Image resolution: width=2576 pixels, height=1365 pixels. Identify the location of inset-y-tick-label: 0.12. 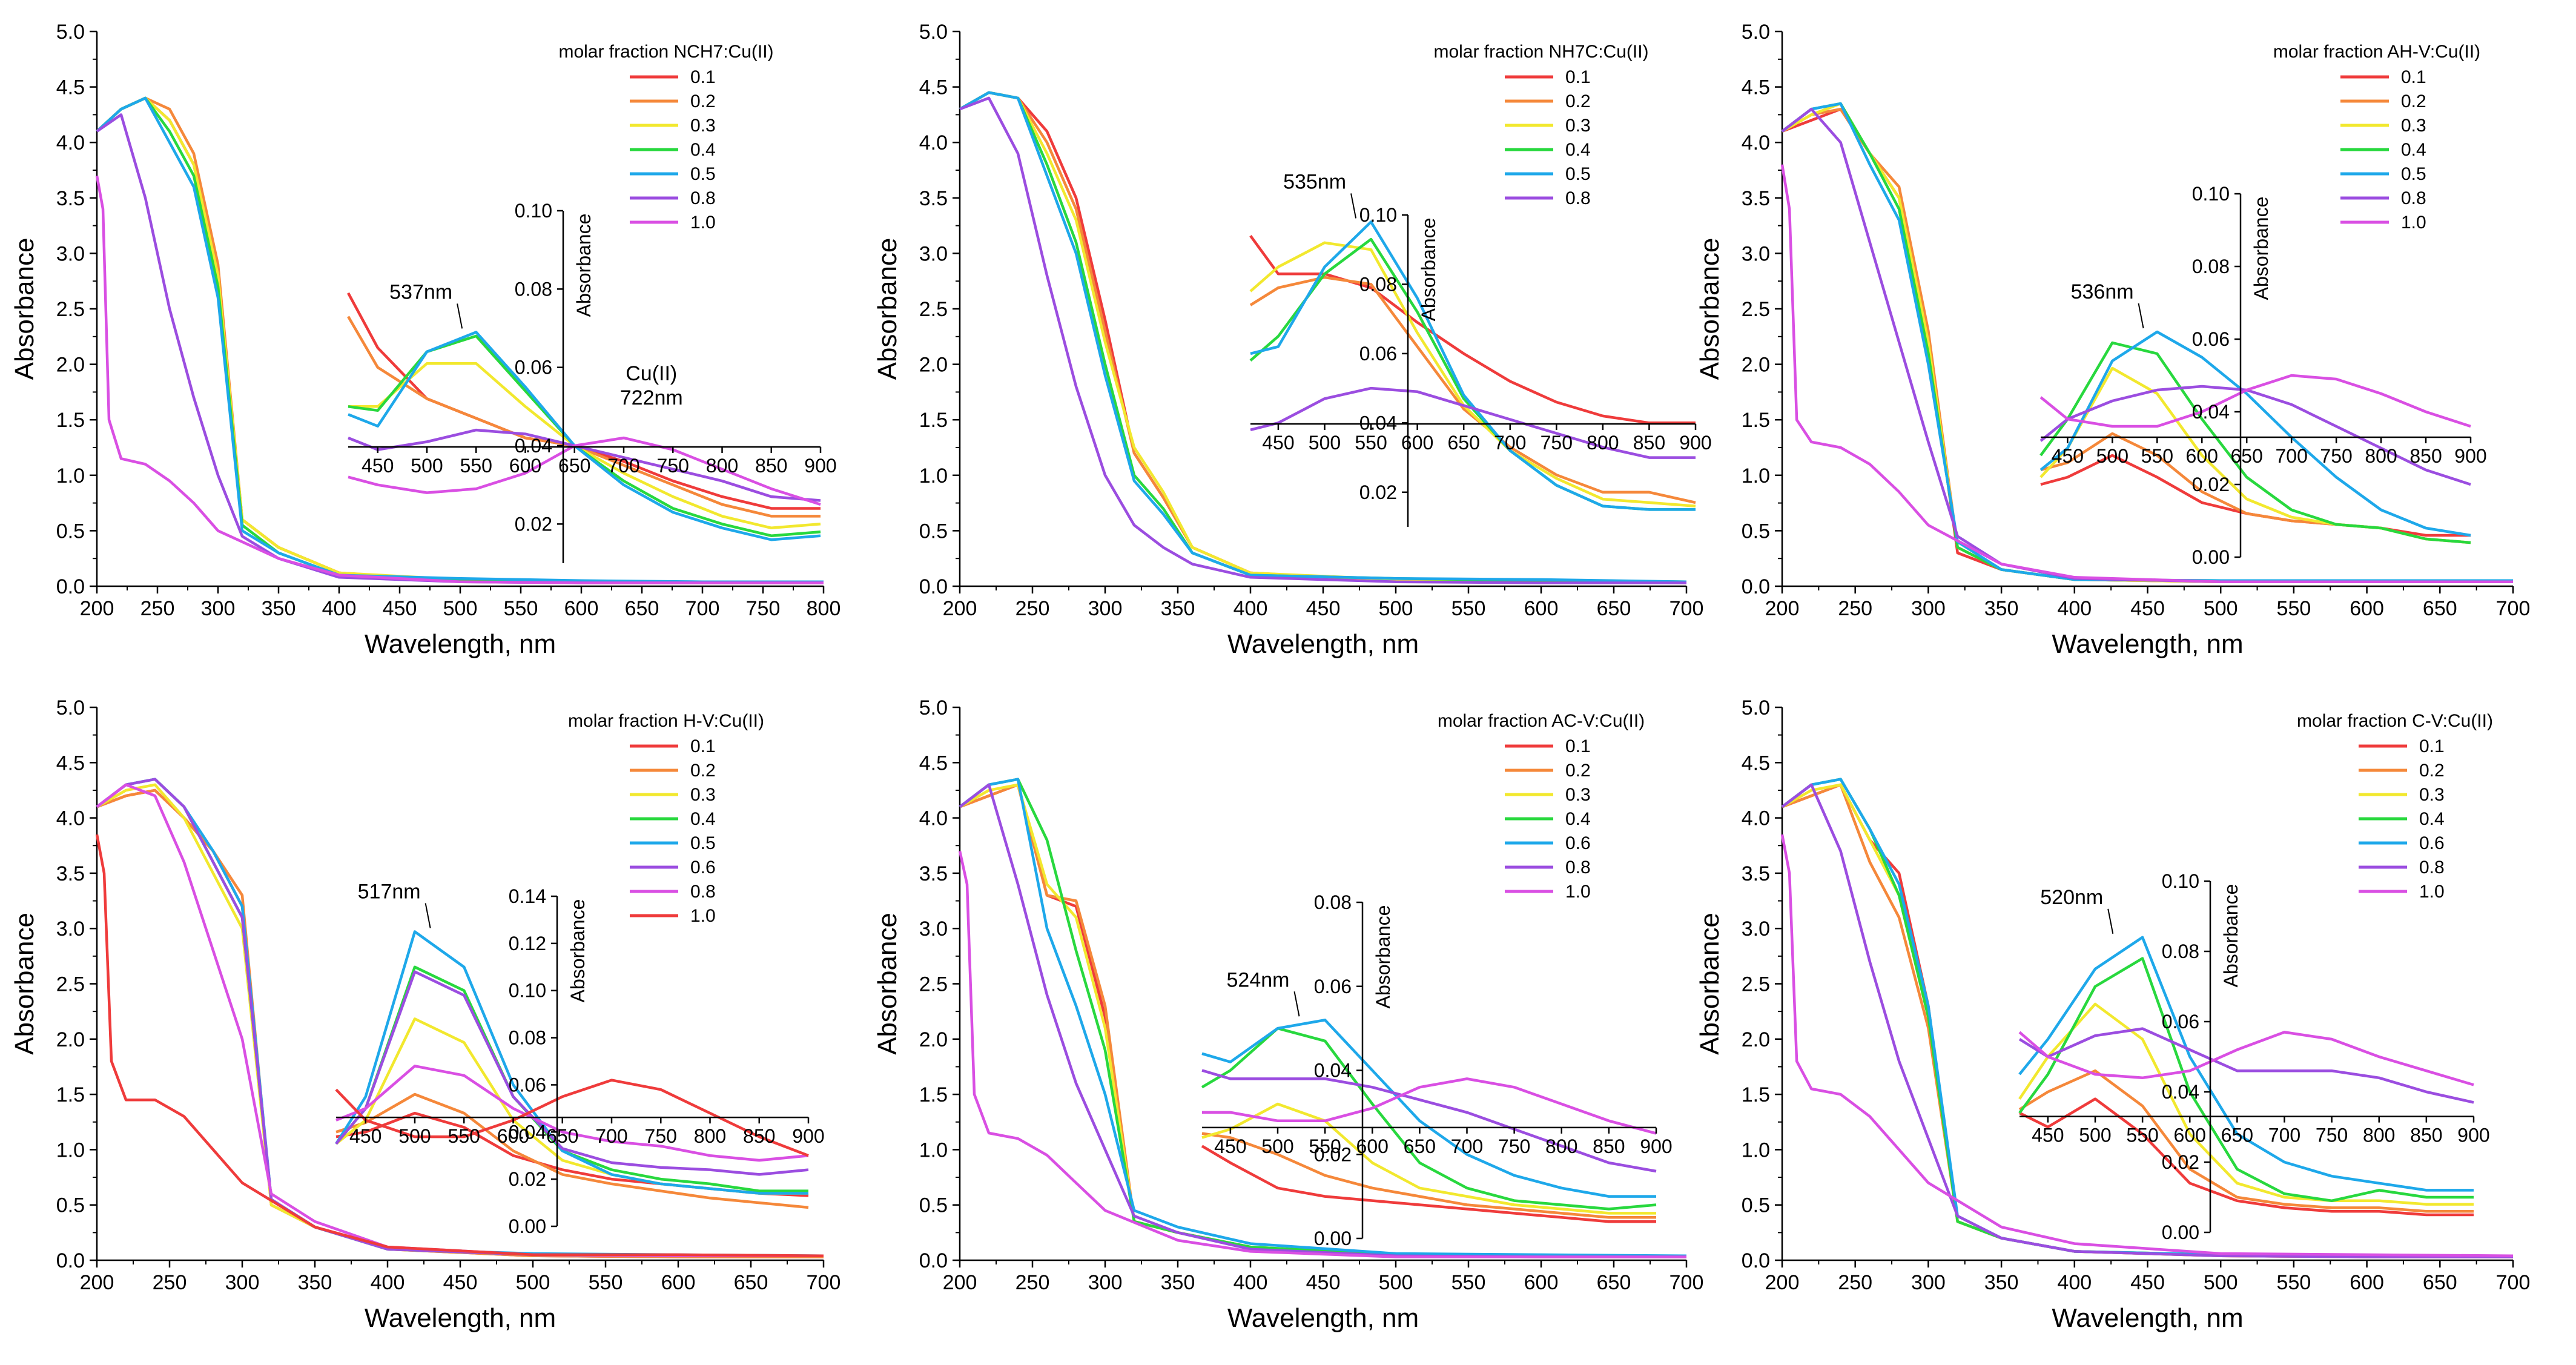
(527, 943).